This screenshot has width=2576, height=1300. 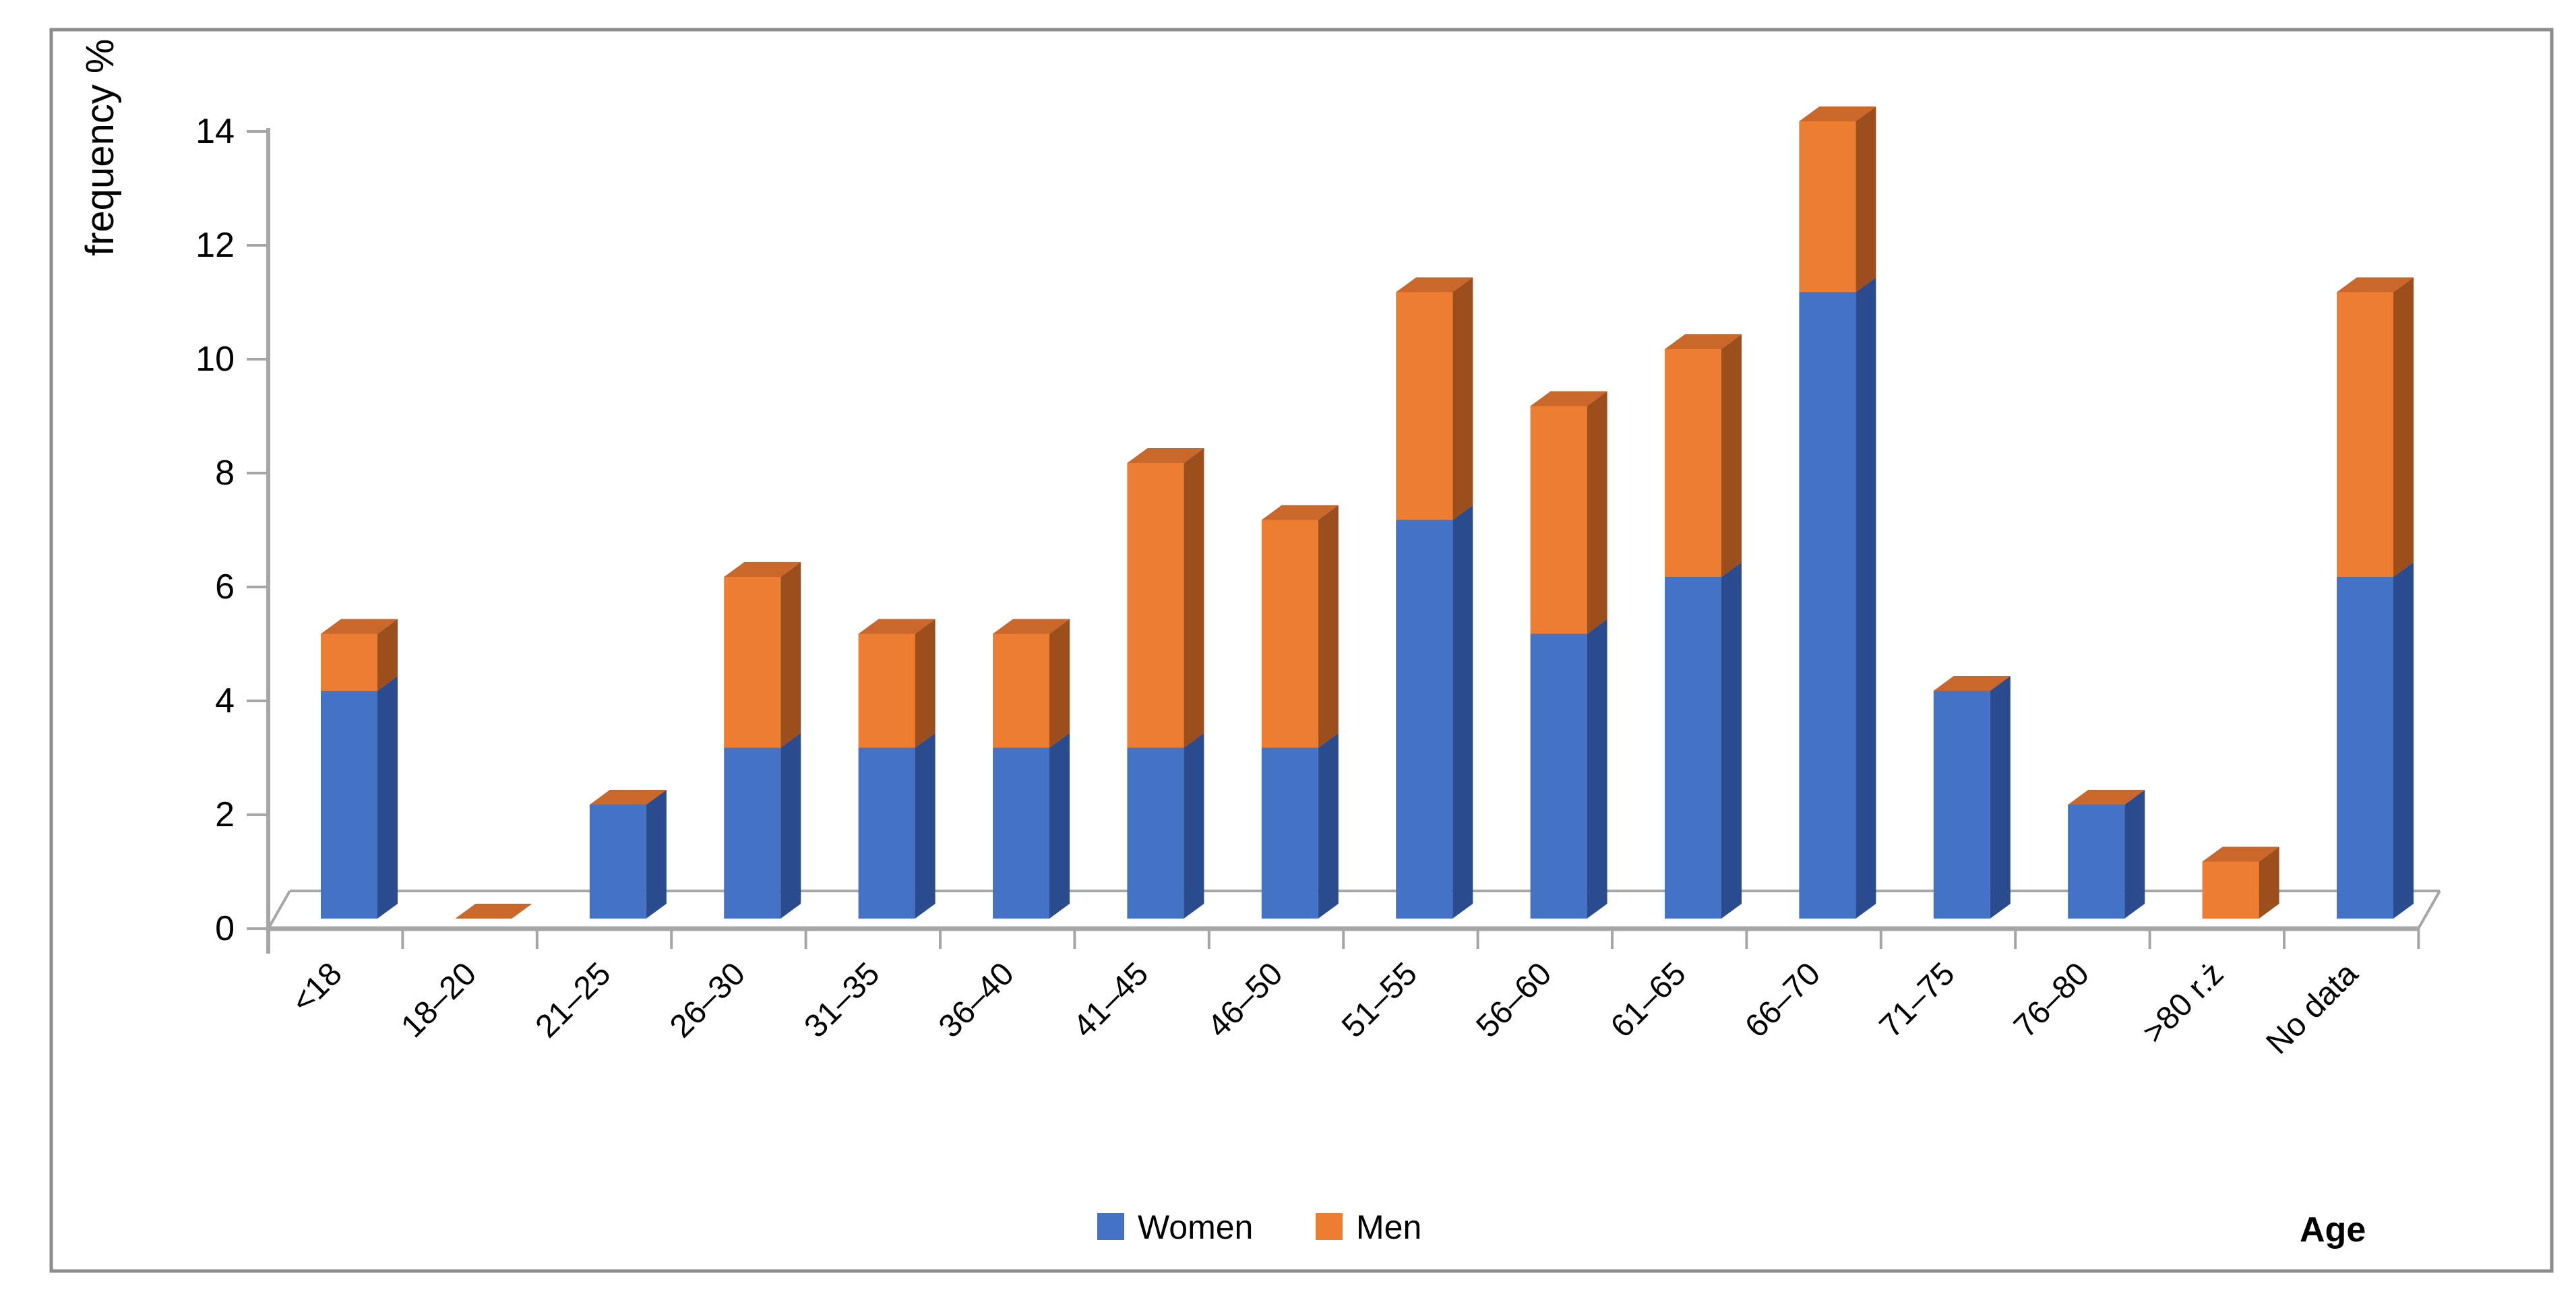 What do you see at coordinates (2333, 1229) in the screenshot?
I see `x-axis-title: Age` at bounding box center [2333, 1229].